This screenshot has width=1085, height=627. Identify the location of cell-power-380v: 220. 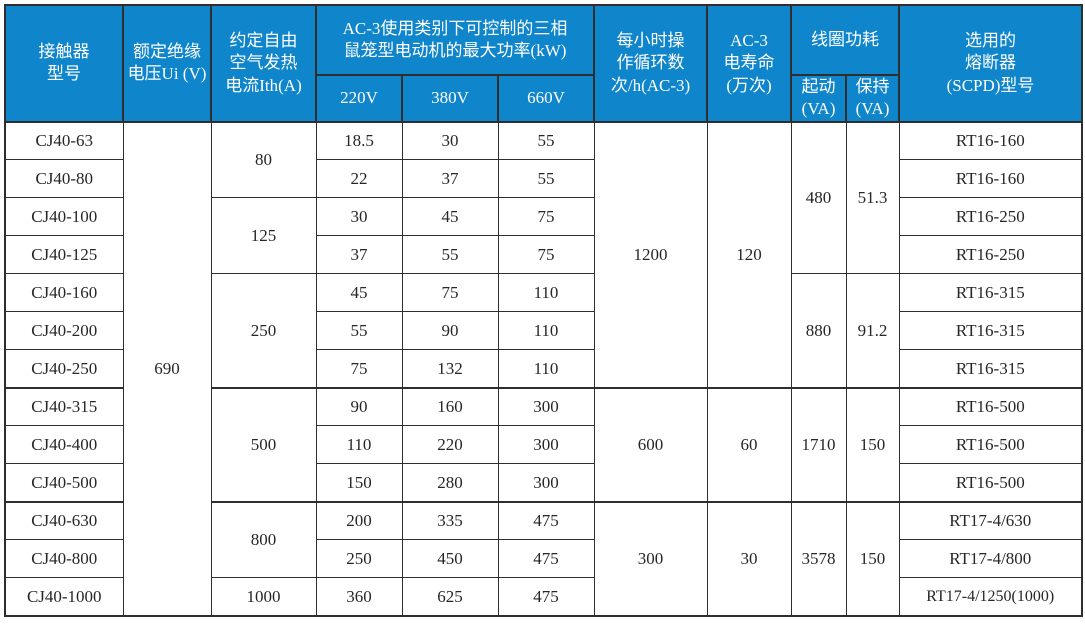
(450, 445).